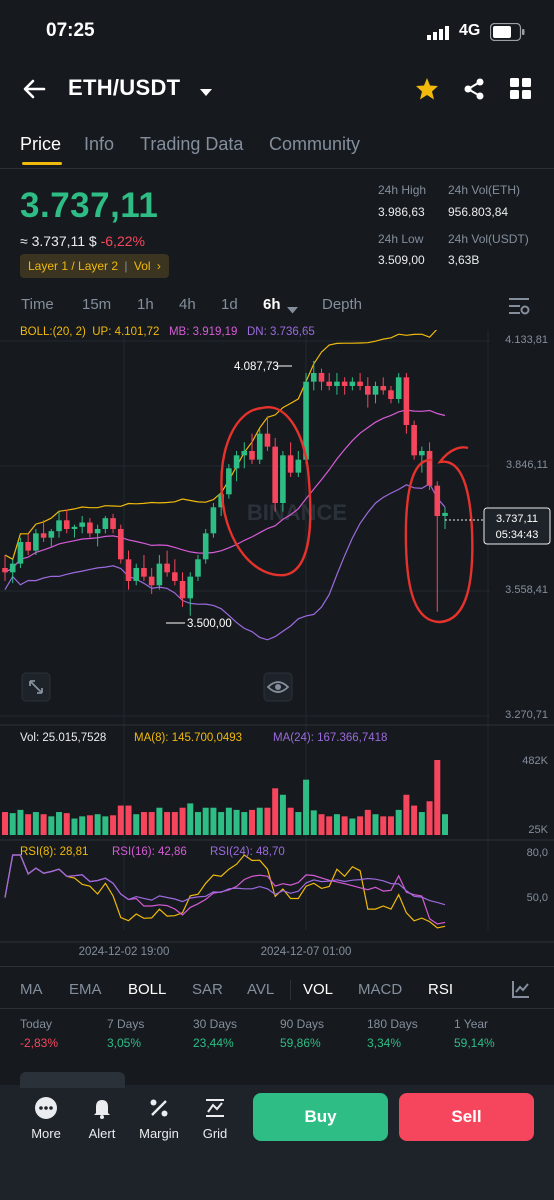 The image size is (554, 1200). What do you see at coordinates (41, 144) in the screenshot?
I see `tab-price: Price` at bounding box center [41, 144].